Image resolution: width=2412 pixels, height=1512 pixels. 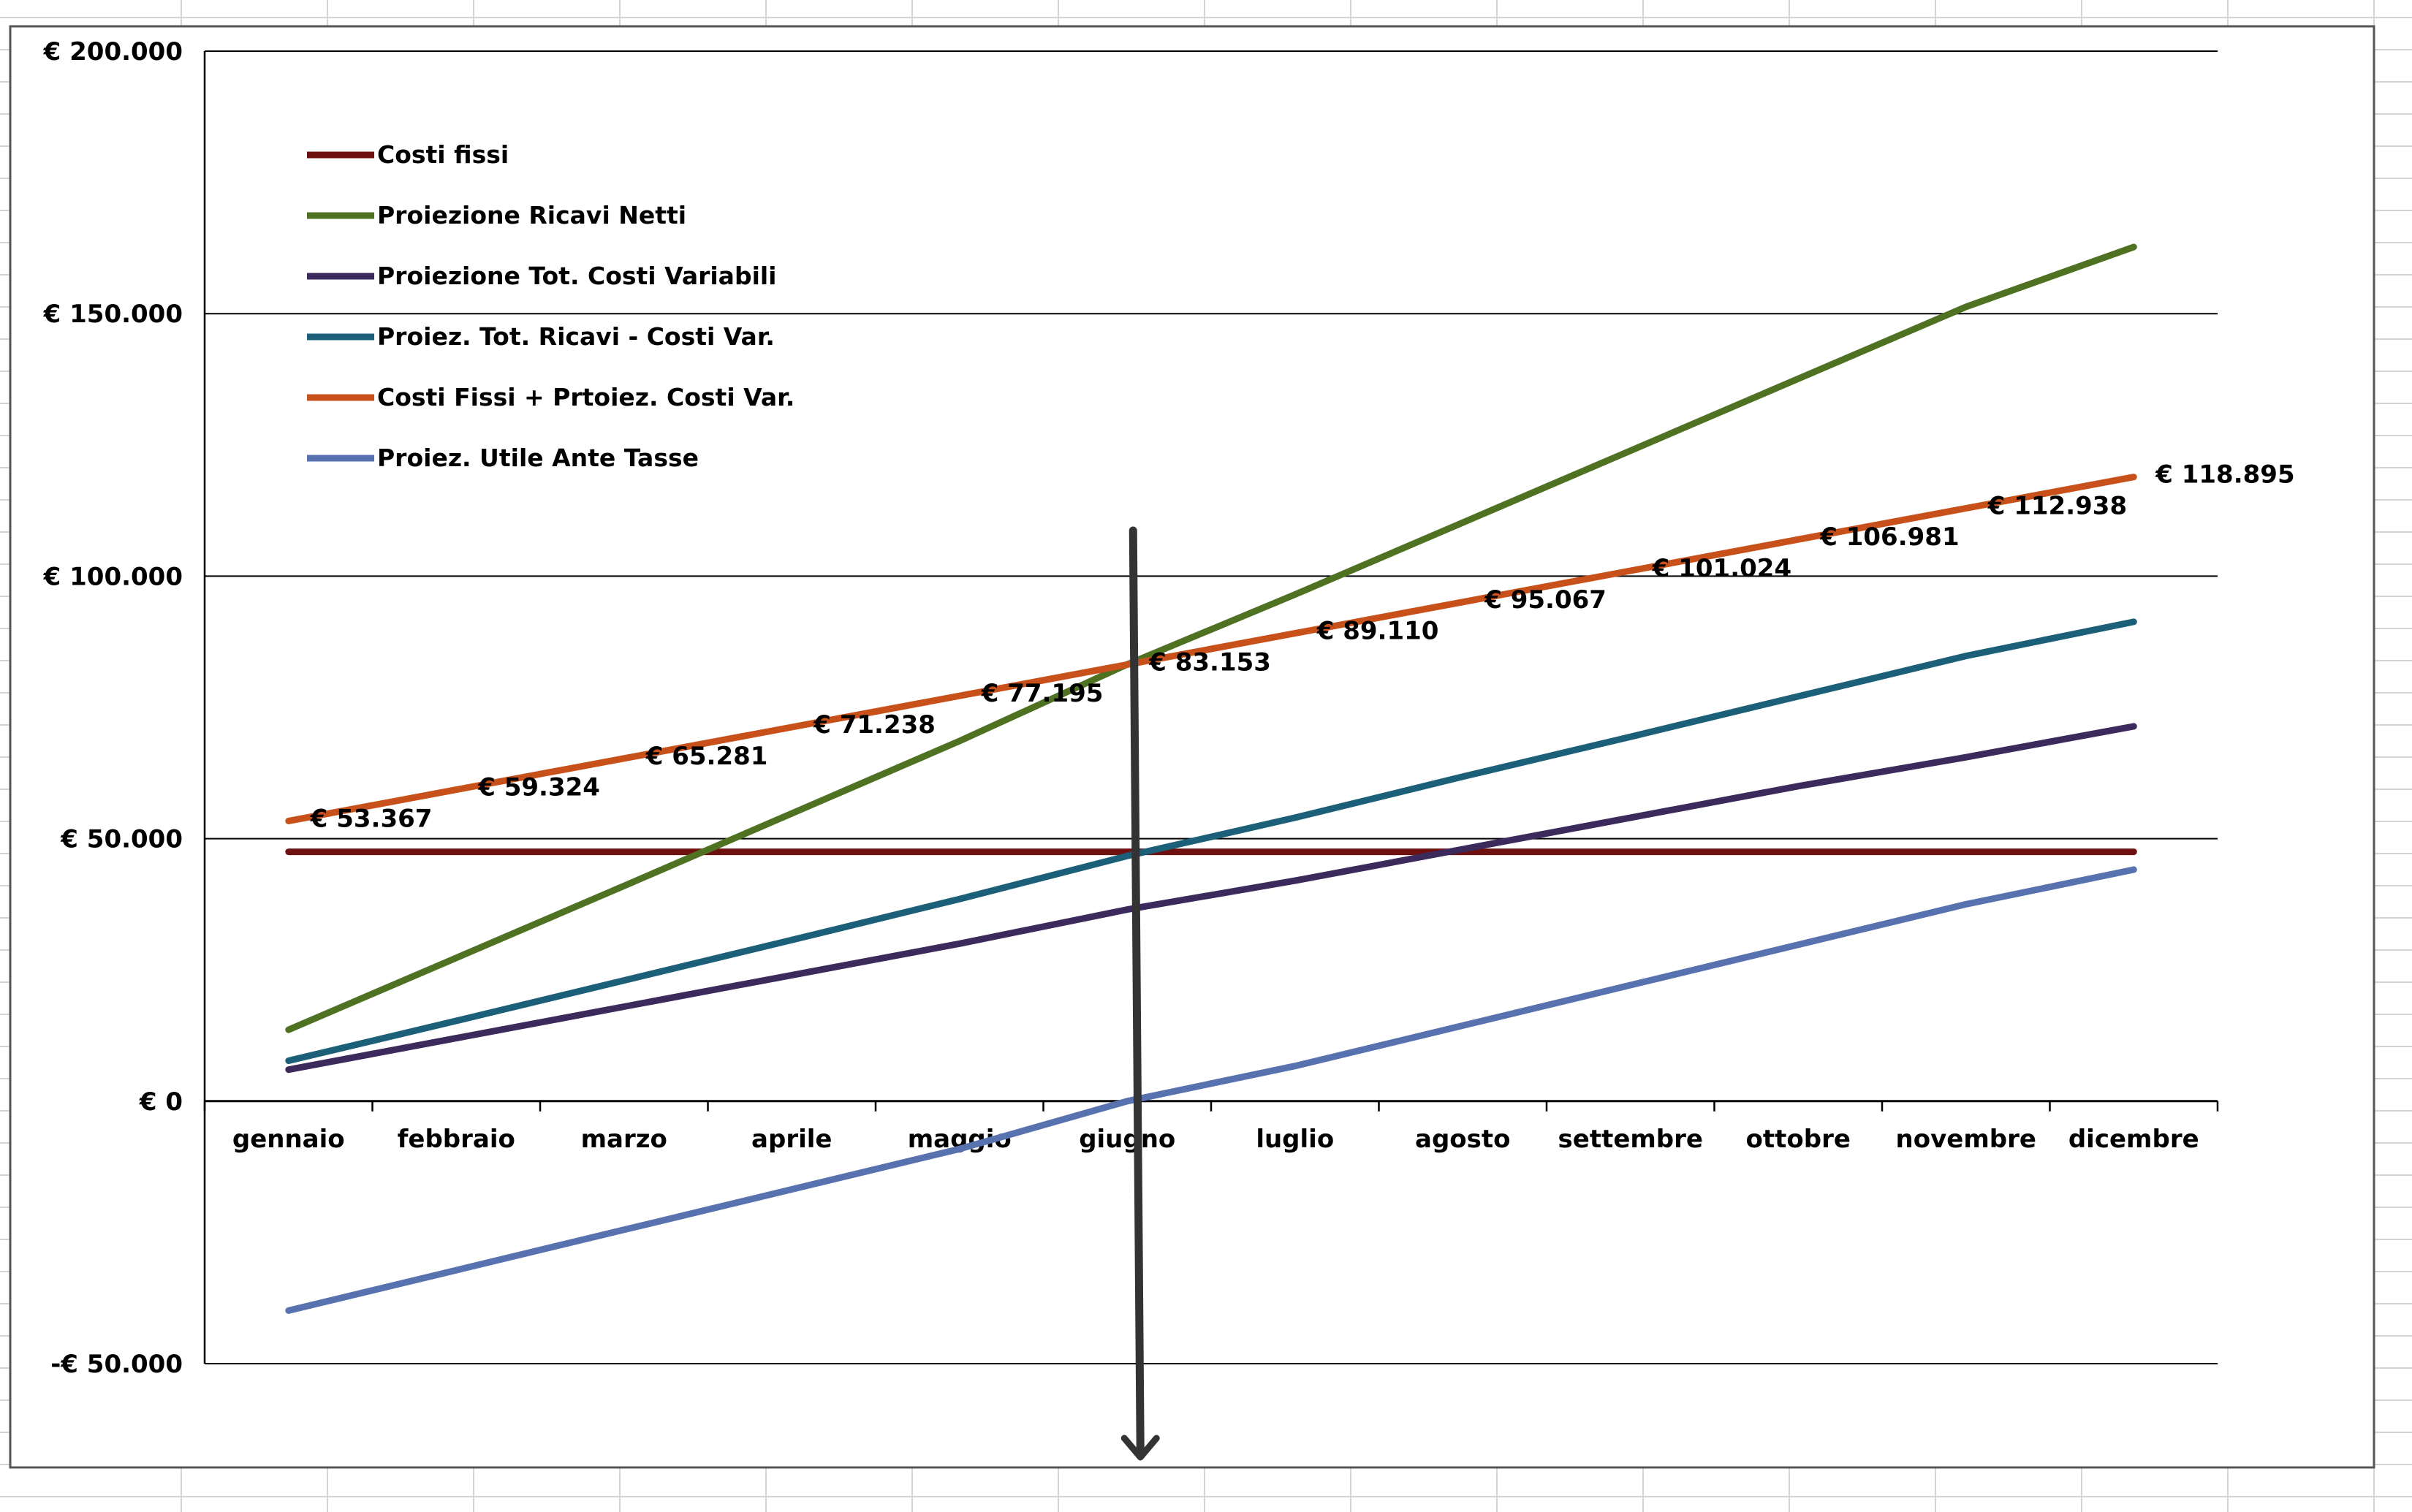 I want to click on x-tick-label: settembre, so click(x=1631, y=1139).